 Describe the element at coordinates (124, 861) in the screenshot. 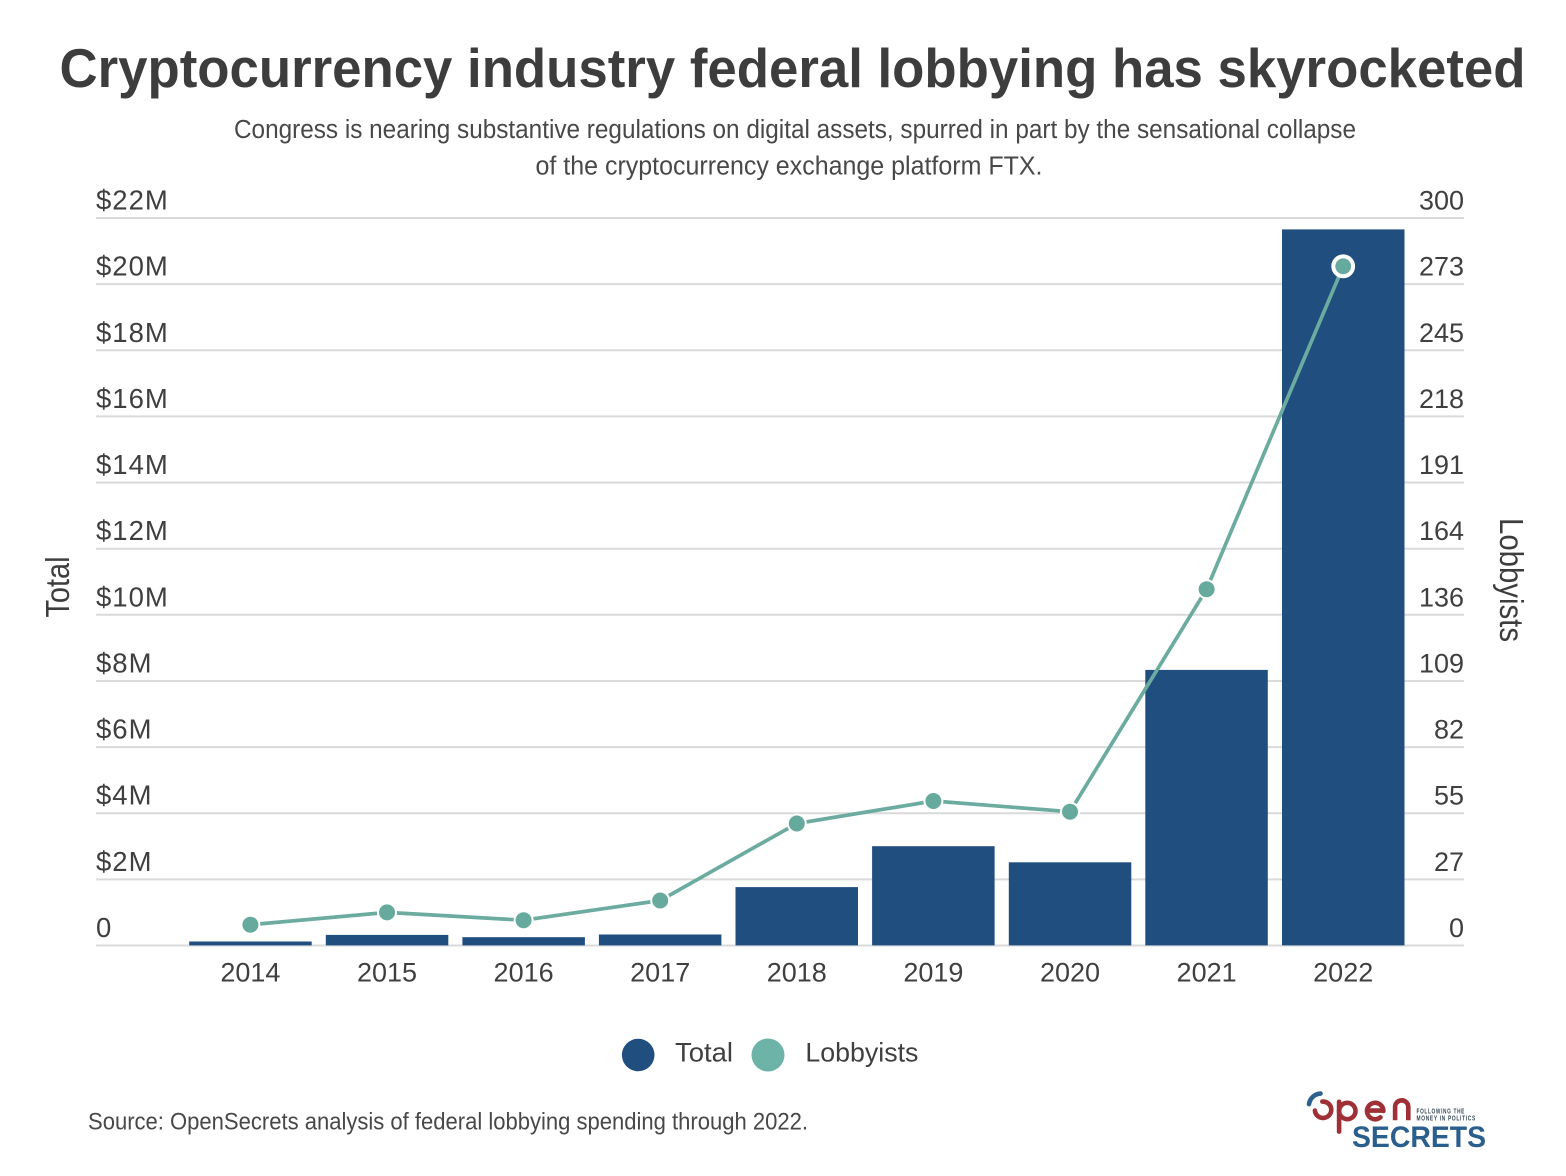

I see `svg-text: $2M` at that location.